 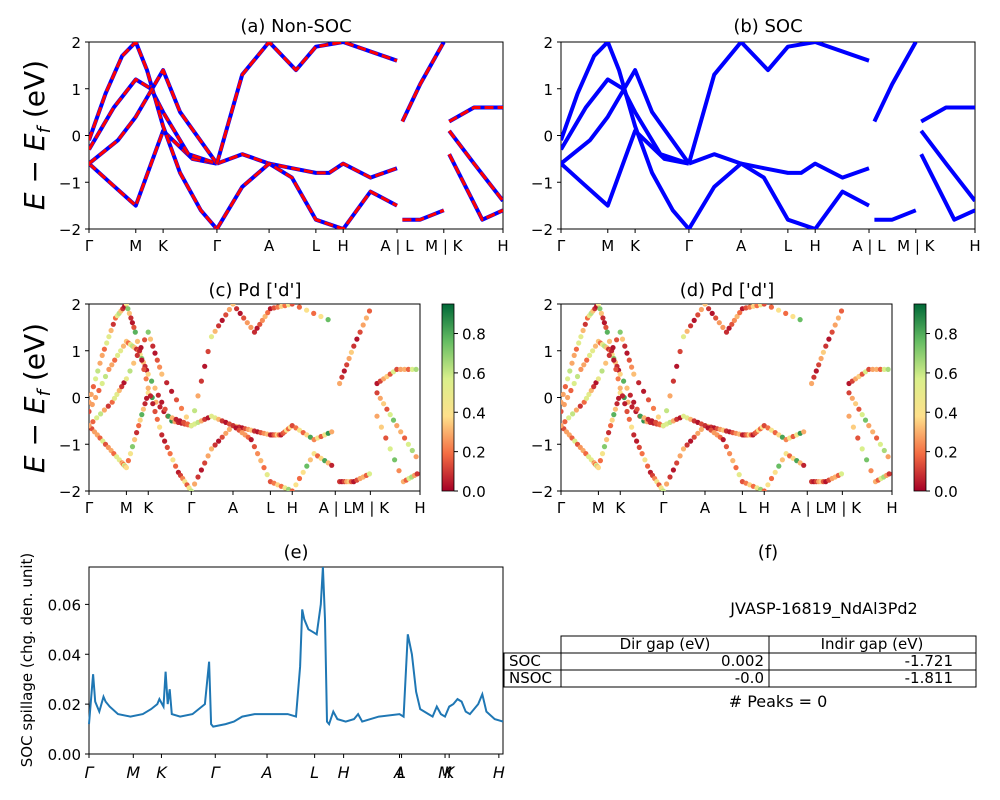 What do you see at coordinates (542, 492) in the screenshot?
I see `ytick-label-d-4: −2` at bounding box center [542, 492].